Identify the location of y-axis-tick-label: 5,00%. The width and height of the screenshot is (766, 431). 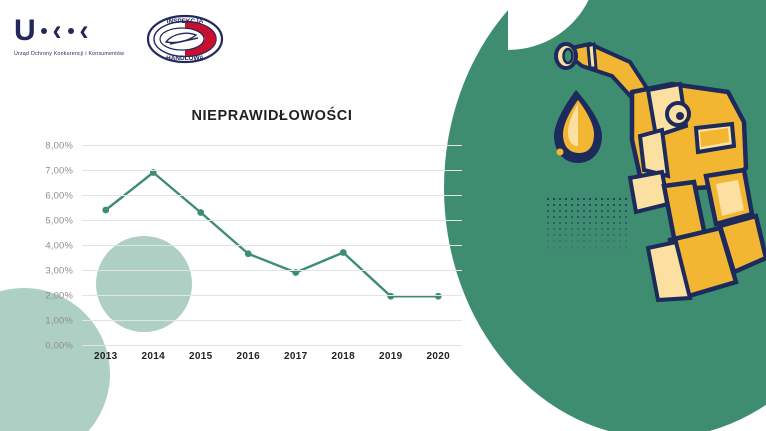
(59, 220).